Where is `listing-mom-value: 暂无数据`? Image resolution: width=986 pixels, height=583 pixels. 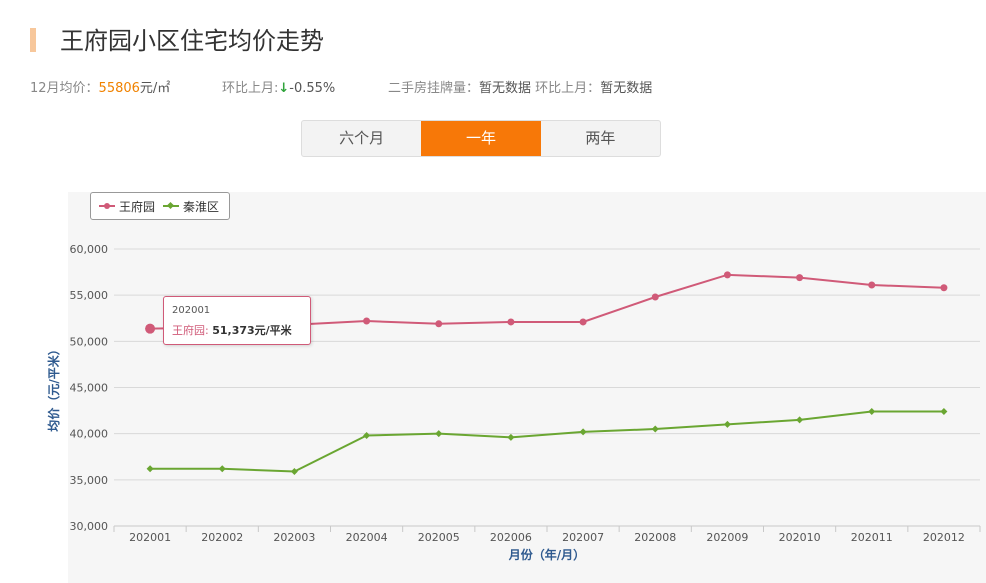 listing-mom-value: 暂无数据 is located at coordinates (626, 88).